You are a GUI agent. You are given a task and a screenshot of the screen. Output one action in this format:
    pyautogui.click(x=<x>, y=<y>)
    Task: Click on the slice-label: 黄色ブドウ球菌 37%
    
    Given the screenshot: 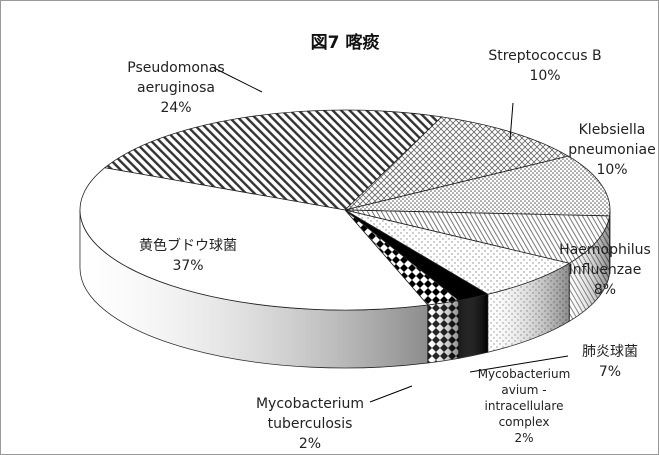 What is the action you would take?
    pyautogui.click(x=188, y=256)
    